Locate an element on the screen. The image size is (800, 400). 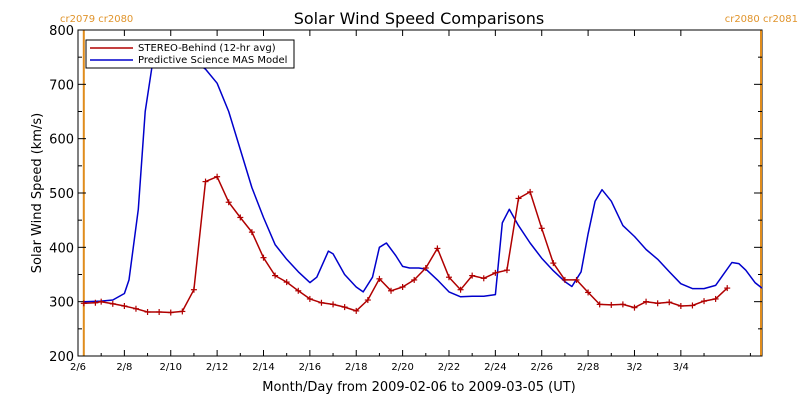
y-tick-label: 800 is located at coordinates (61, 31).